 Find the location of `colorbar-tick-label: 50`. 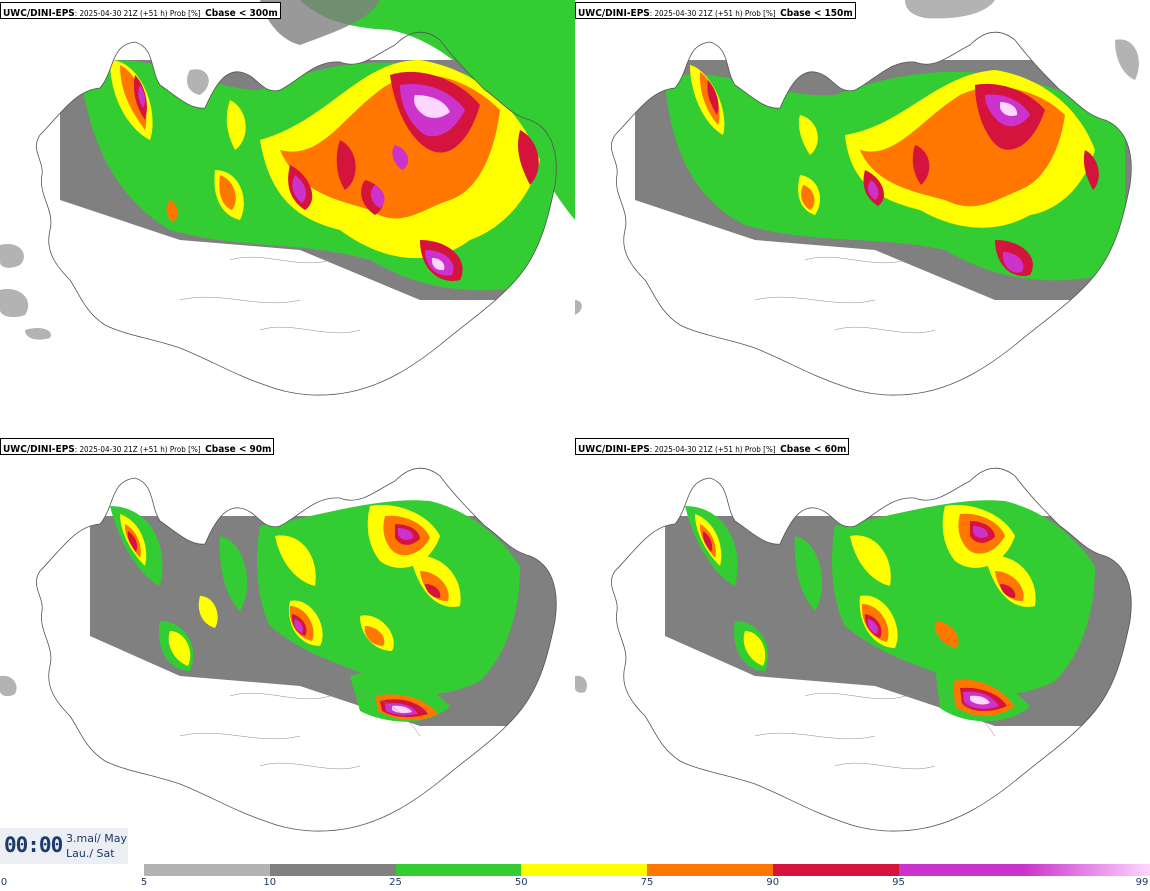

colorbar-tick-label: 50 is located at coordinates (521, 882).